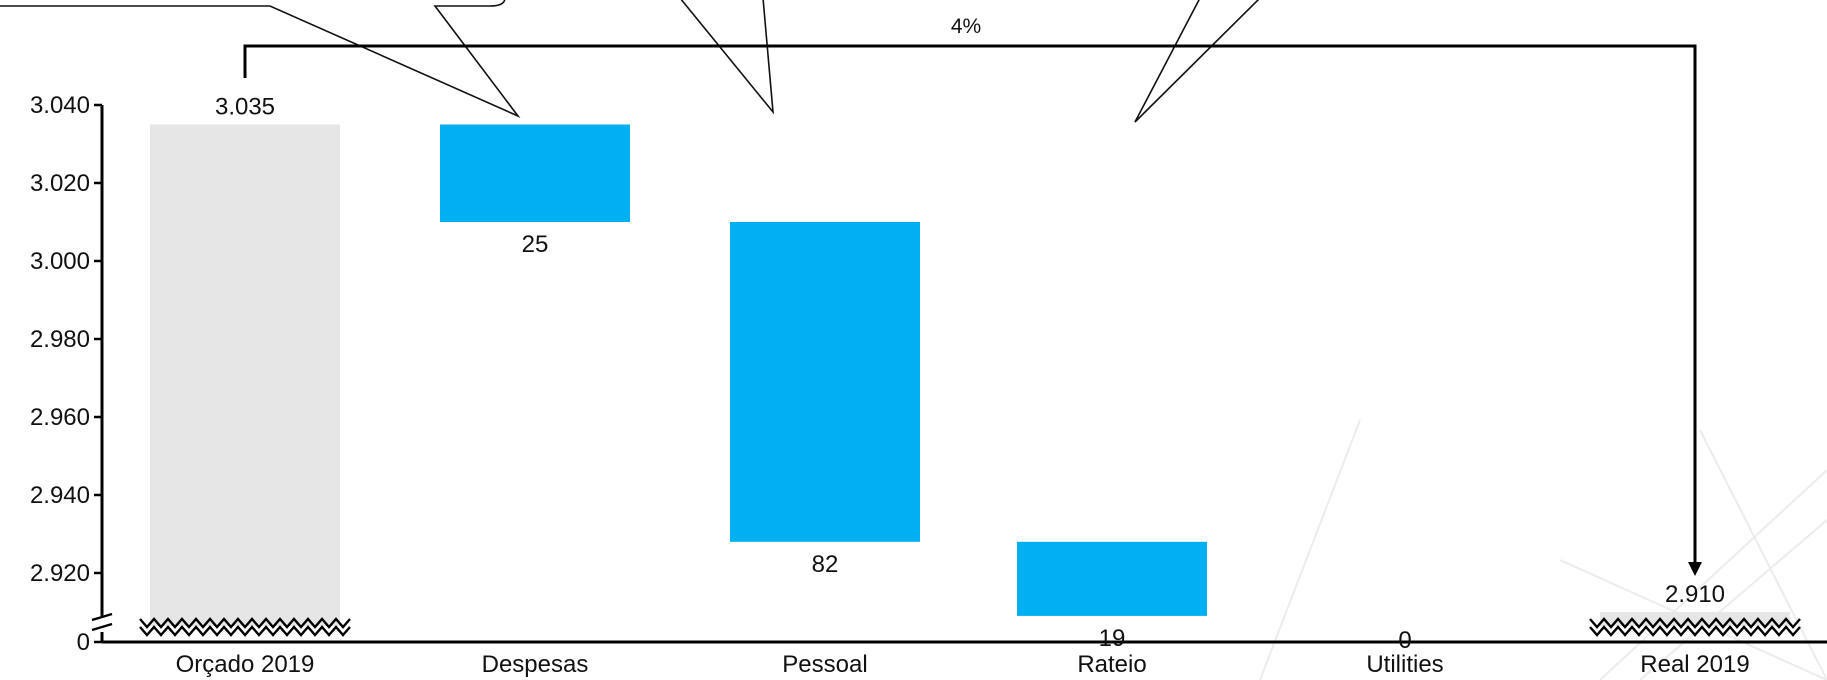 This screenshot has width=1827, height=680. Describe the element at coordinates (60, 495) in the screenshot. I see `y-tick-label: 2.940` at that location.